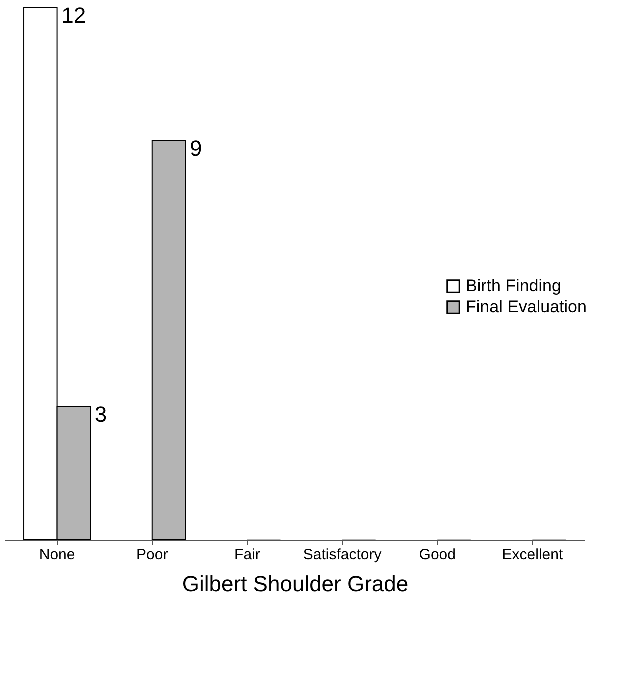 The width and height of the screenshot is (641, 699). Describe the element at coordinates (74, 15) in the screenshot. I see `data-label: 12` at that location.